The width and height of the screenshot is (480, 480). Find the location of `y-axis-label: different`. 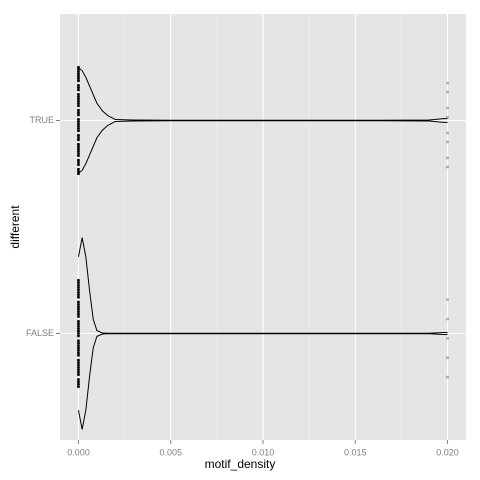

y-axis-label: different is located at coordinates (15, 227).